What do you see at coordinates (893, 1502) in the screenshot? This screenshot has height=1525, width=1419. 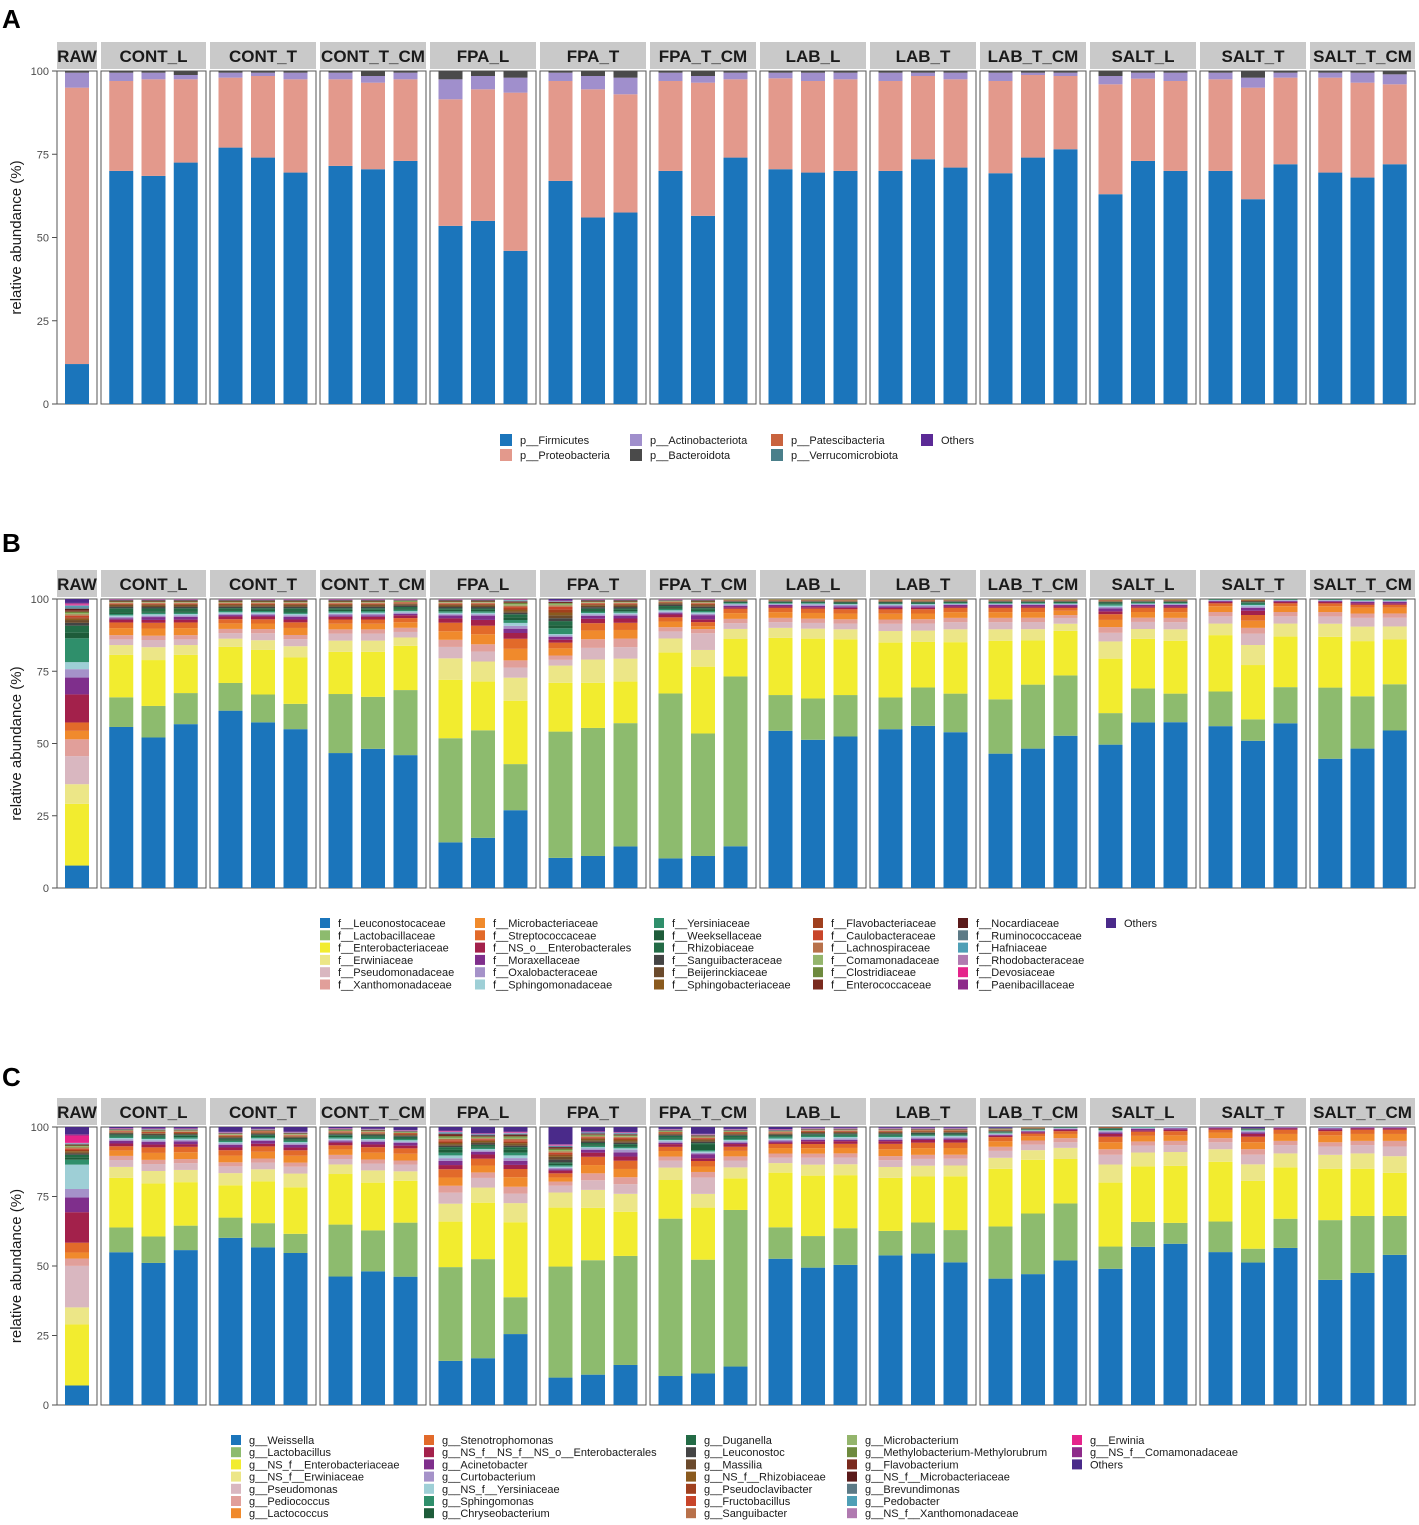 I see `legend-item: g__Pedobacter` at bounding box center [893, 1502].